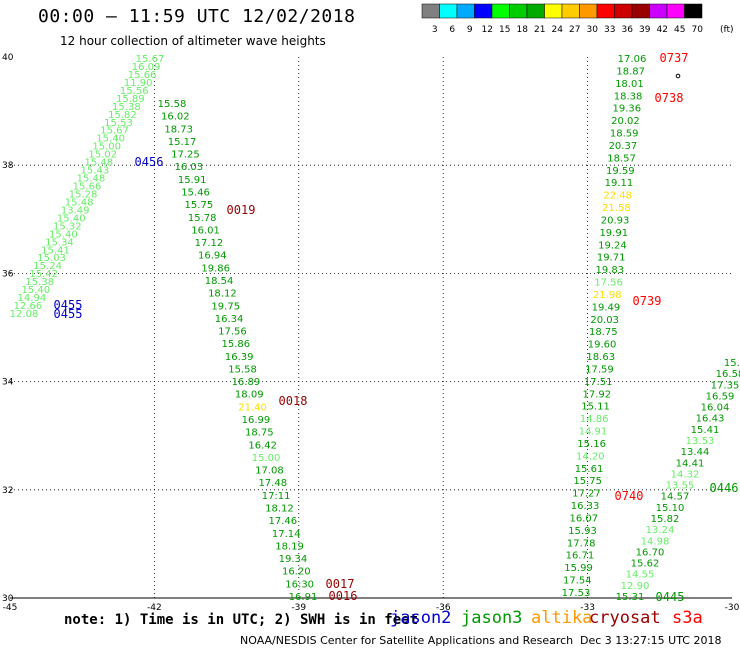  I want to click on lat-tick-label: 36, so click(8, 274).